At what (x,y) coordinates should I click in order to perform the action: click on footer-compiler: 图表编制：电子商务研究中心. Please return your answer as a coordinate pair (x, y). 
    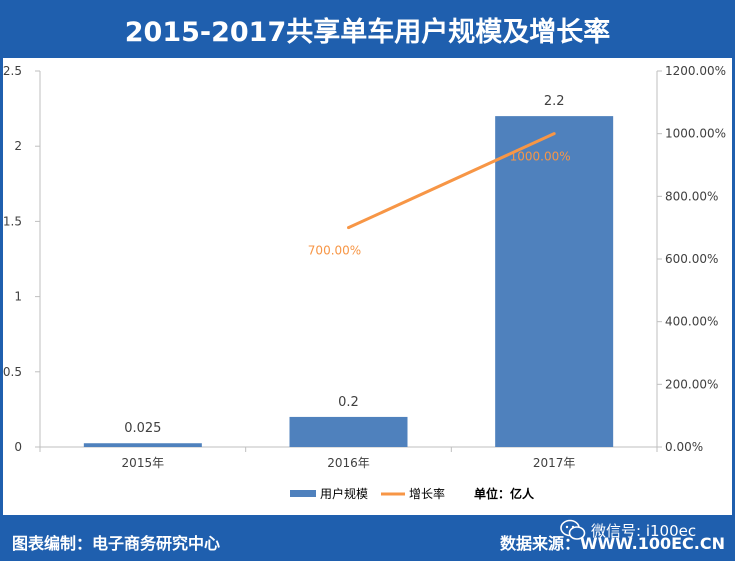
    Looking at the image, I should click on (116, 543).